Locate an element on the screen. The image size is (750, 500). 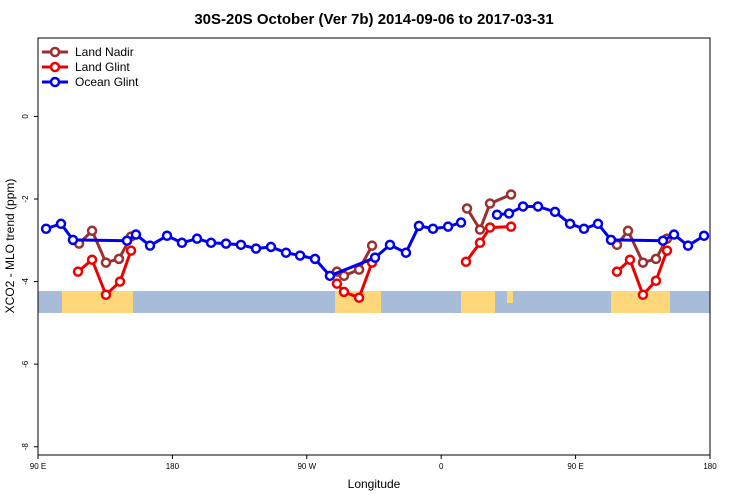
y-tick-label: -2 is located at coordinates (25, 199).